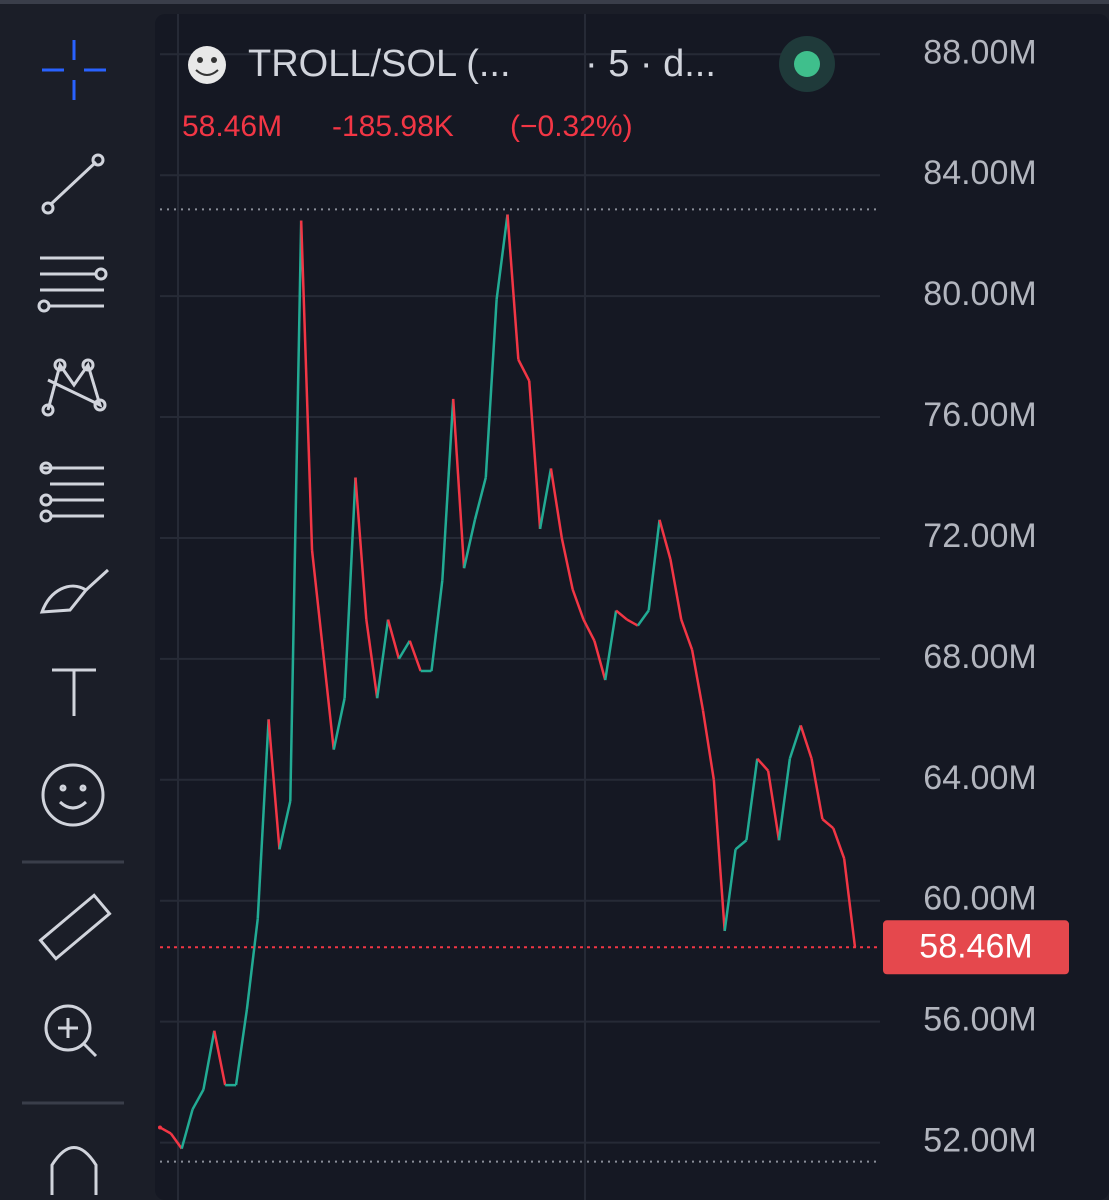  Describe the element at coordinates (979, 1020) in the screenshot. I see `y-tick-label: 56.00M` at that location.